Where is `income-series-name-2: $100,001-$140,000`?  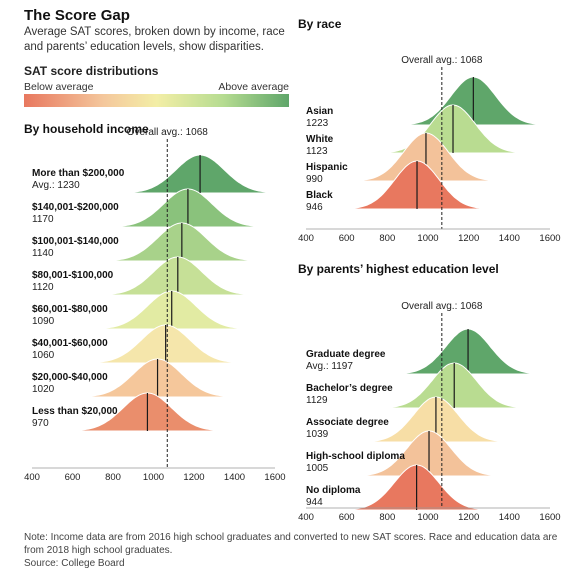 income-series-name-2: $100,001-$140,000 is located at coordinates (75, 241).